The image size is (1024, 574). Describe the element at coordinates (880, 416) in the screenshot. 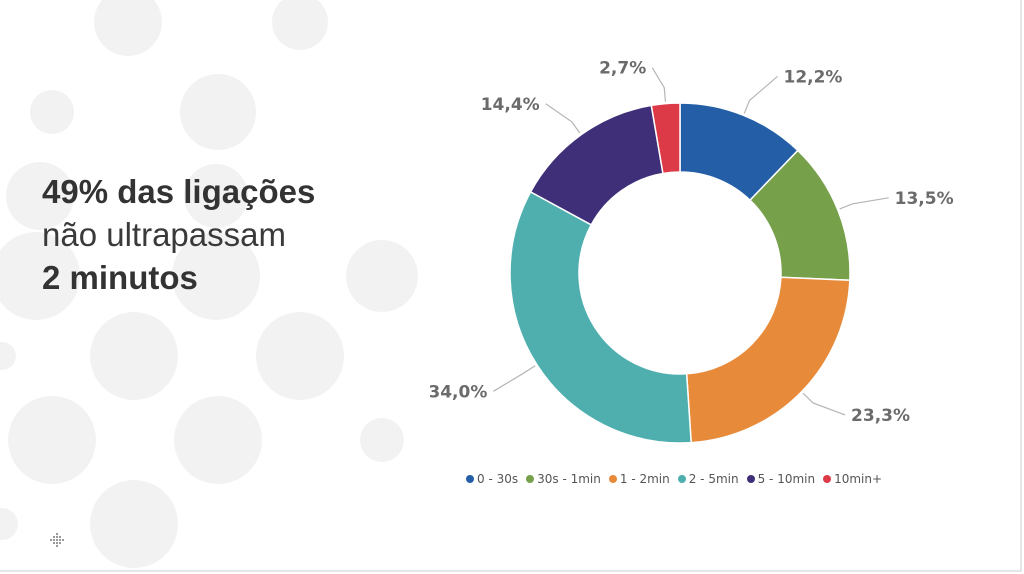

I see `data-label-2: 23,3%` at that location.